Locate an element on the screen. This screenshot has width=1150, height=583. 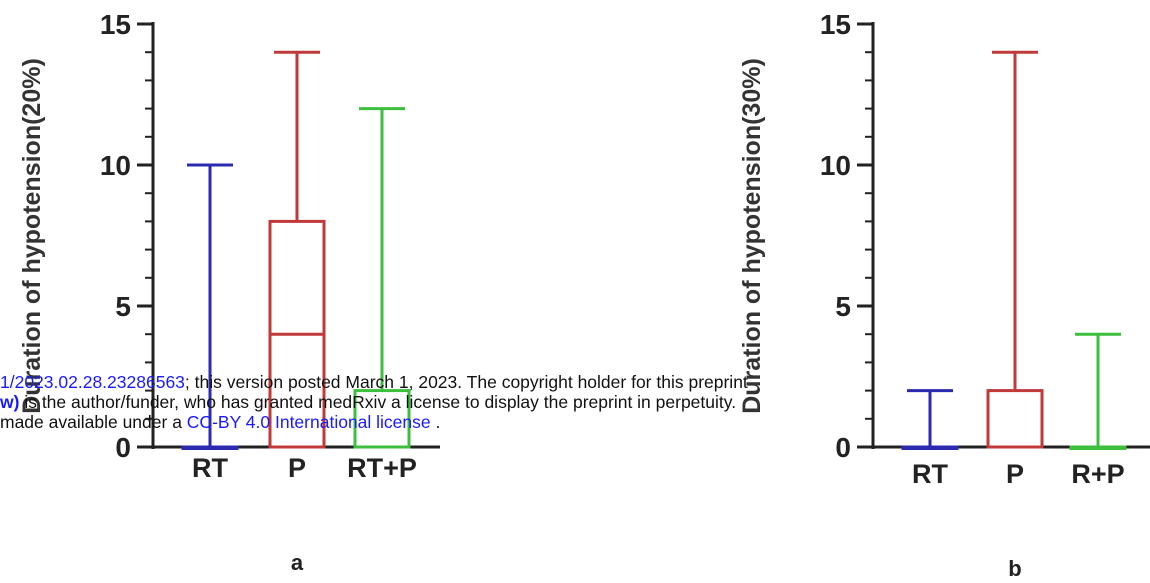
y-axis-label: Duration of hypotension(30%) is located at coordinates (752, 236).